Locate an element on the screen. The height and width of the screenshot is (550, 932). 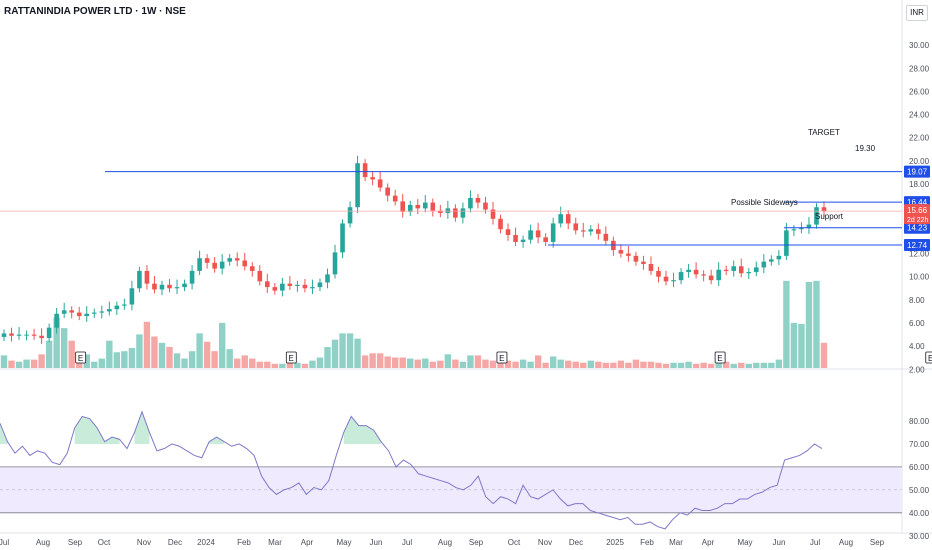
price-tag-1644: 16.44 is located at coordinates (917, 202).